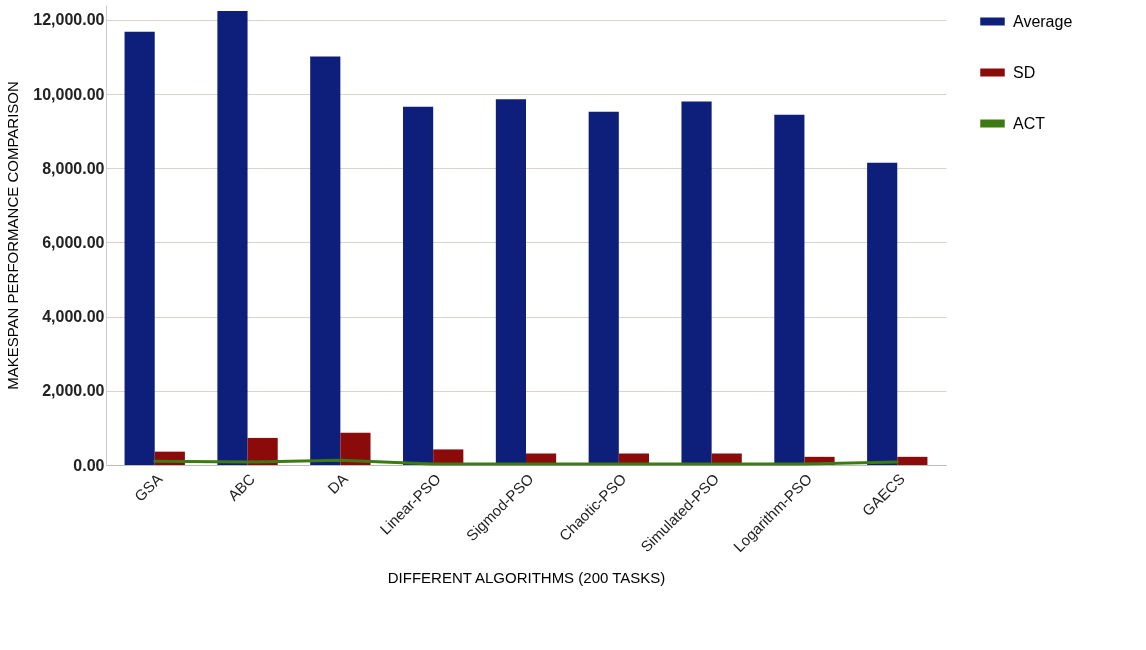 This screenshot has height=650, width=1146. Describe the element at coordinates (13, 235) in the screenshot. I see `y-axis-title: MAKESPAN PERFORMANCE COMPARISON` at that location.